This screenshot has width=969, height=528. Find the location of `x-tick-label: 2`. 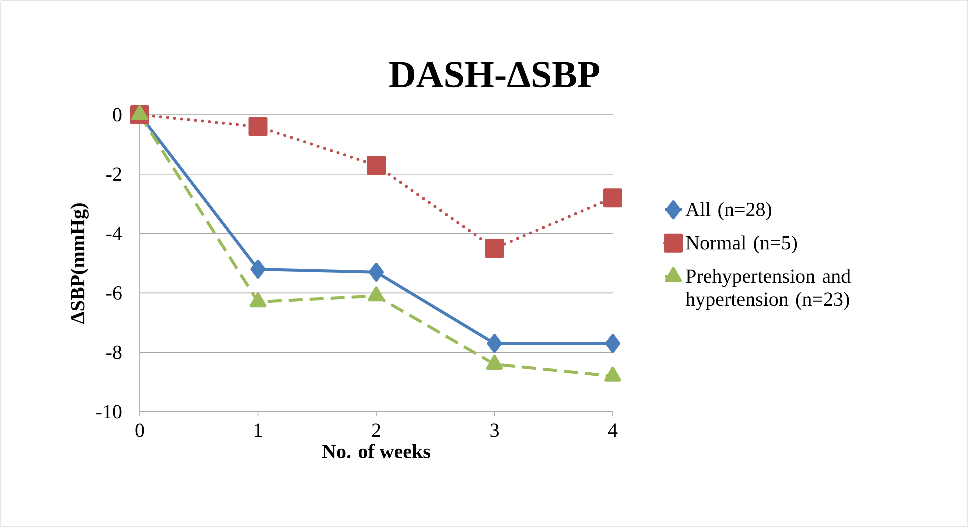

x-tick-label: 2 is located at coordinates (376, 431).